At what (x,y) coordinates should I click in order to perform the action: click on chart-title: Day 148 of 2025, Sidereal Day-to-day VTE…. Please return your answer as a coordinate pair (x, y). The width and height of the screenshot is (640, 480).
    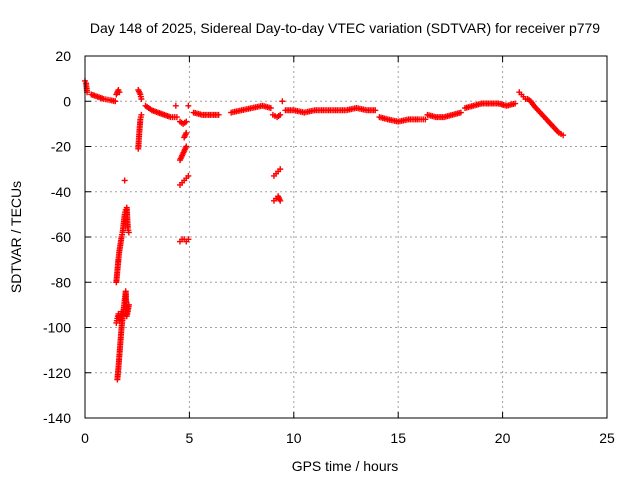
    Looking at the image, I should click on (345, 28).